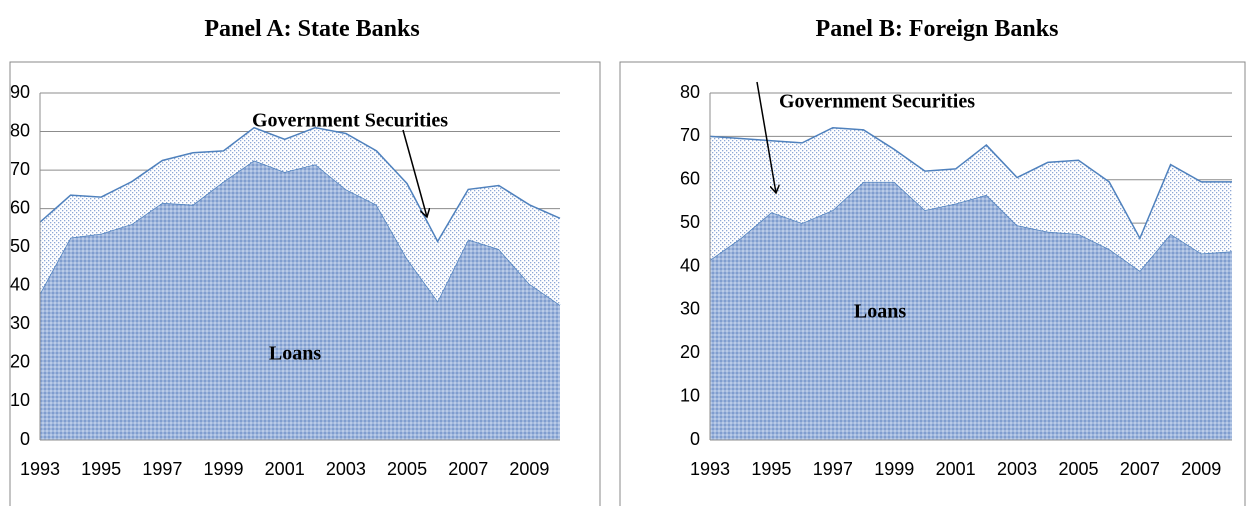 This screenshot has height=506, width=1257. I want to click on chart-title: Panel A: State Banks, so click(311, 29).